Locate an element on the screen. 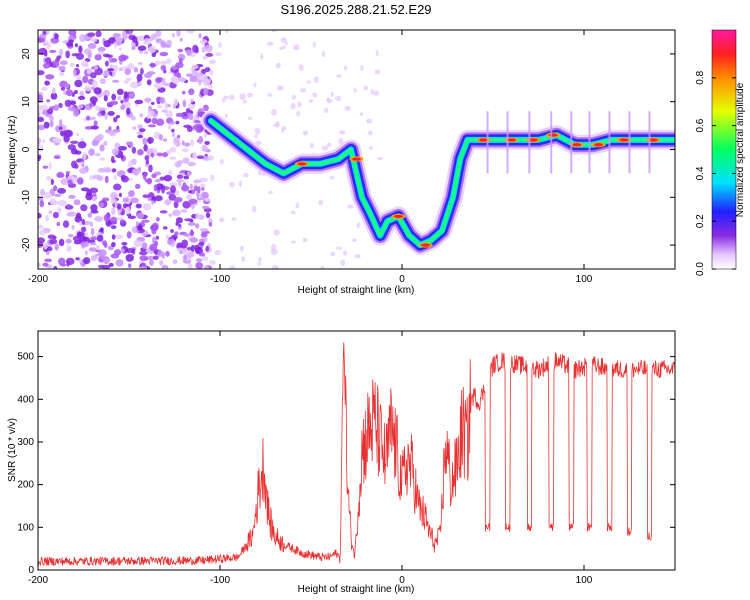  colorbar-tick-label: 0.0 is located at coordinates (700, 269).